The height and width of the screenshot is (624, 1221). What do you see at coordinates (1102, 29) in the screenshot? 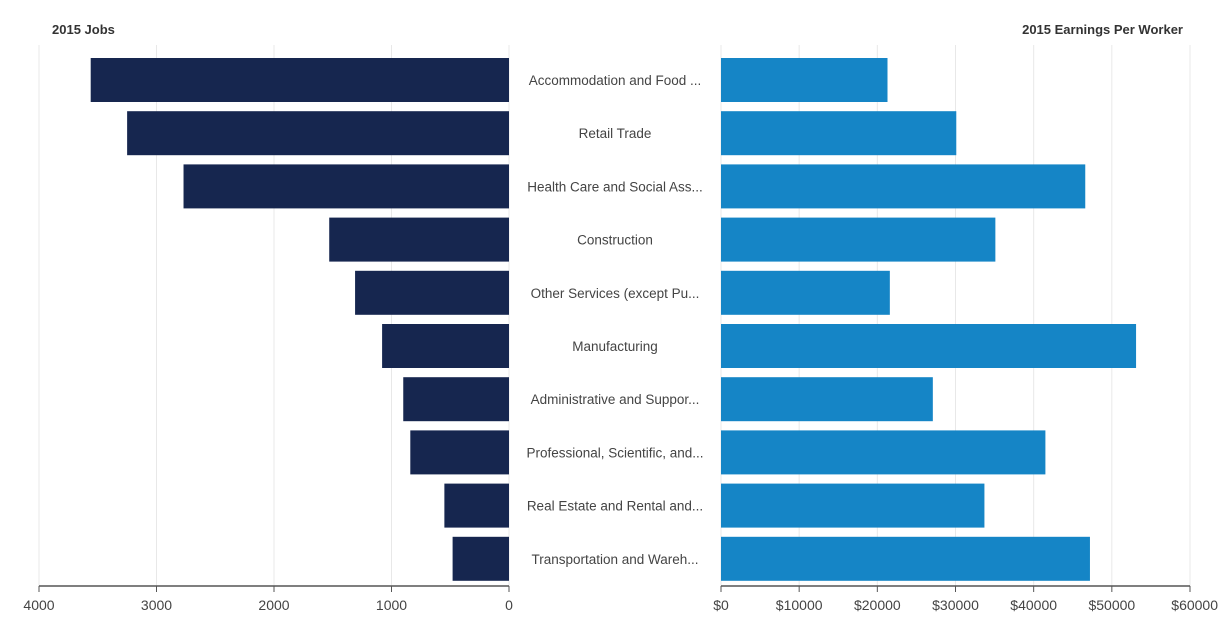
I see `right-panel-title: 2015 Earnings Per Worker` at bounding box center [1102, 29].